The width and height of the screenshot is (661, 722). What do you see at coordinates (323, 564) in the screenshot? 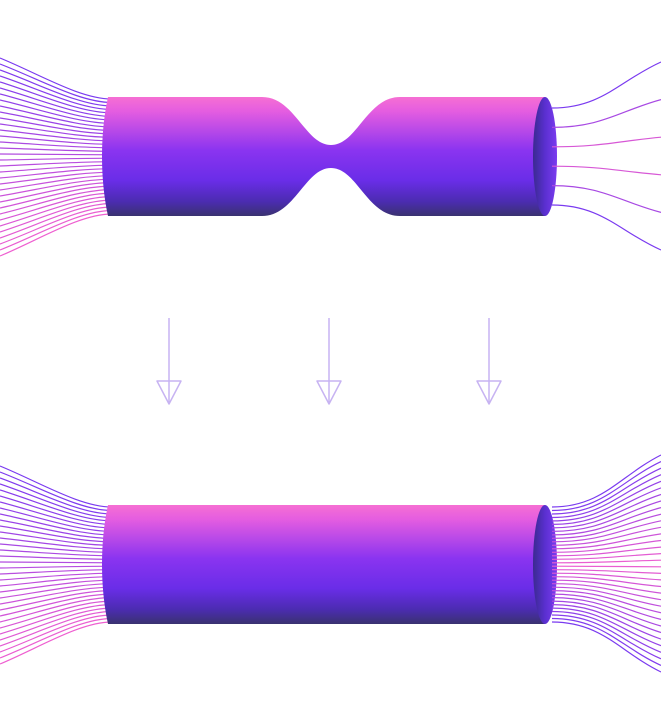
I see `uniform-tube-body` at bounding box center [323, 564].